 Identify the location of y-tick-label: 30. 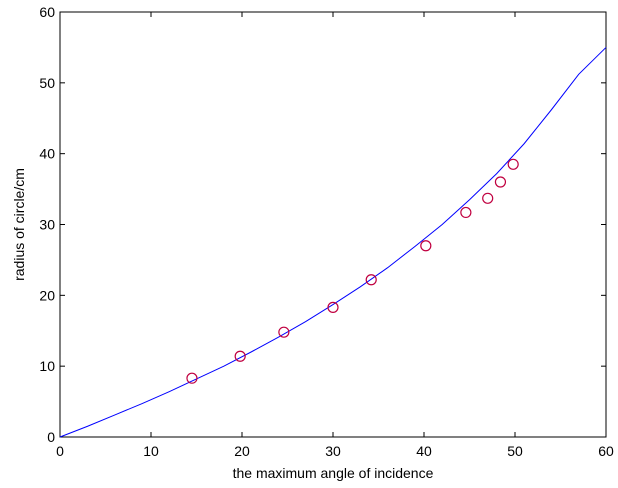
(47, 225).